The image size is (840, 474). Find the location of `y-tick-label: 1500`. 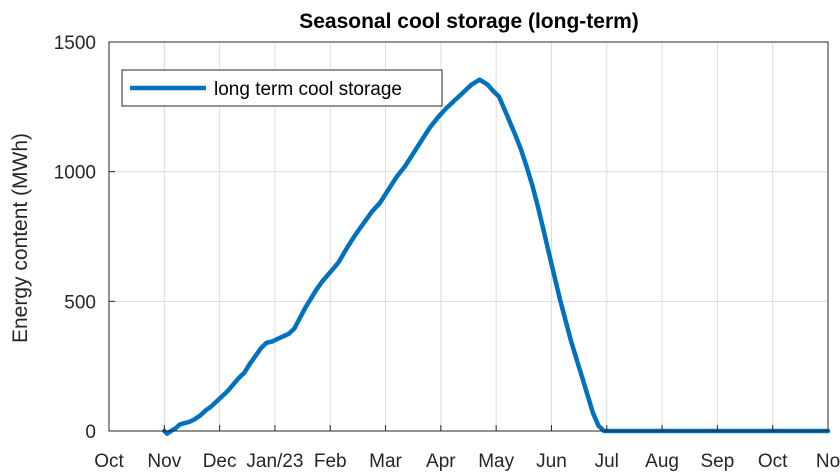

y-tick-label: 1500 is located at coordinates (75, 43).